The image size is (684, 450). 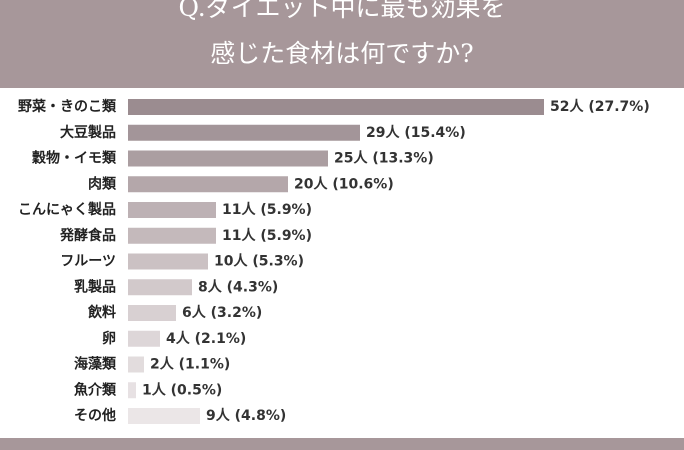 What do you see at coordinates (342, 11) in the screenshot?
I see `chart-title: Q.ダイエット中に最も効果を` at bounding box center [342, 11].